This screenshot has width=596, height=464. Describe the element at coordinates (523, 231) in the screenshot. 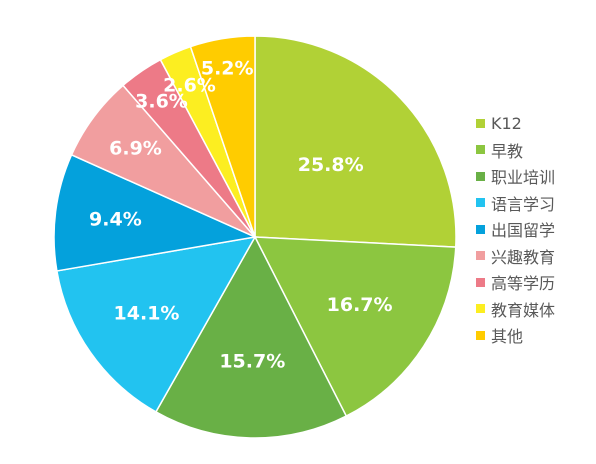

I see `legend-label: 出国留学` at that location.